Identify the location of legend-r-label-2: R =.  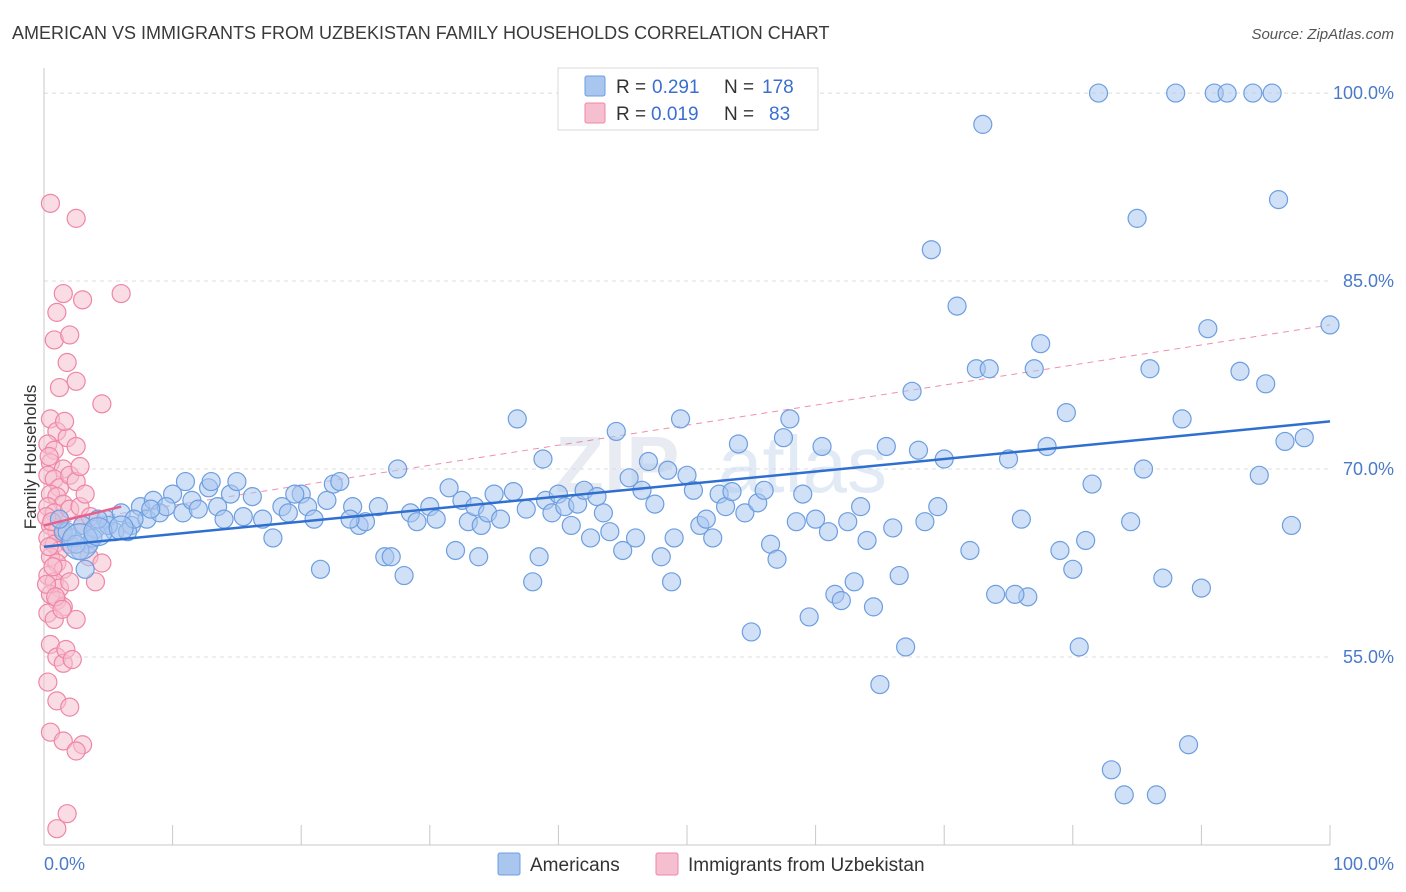
(631, 114).